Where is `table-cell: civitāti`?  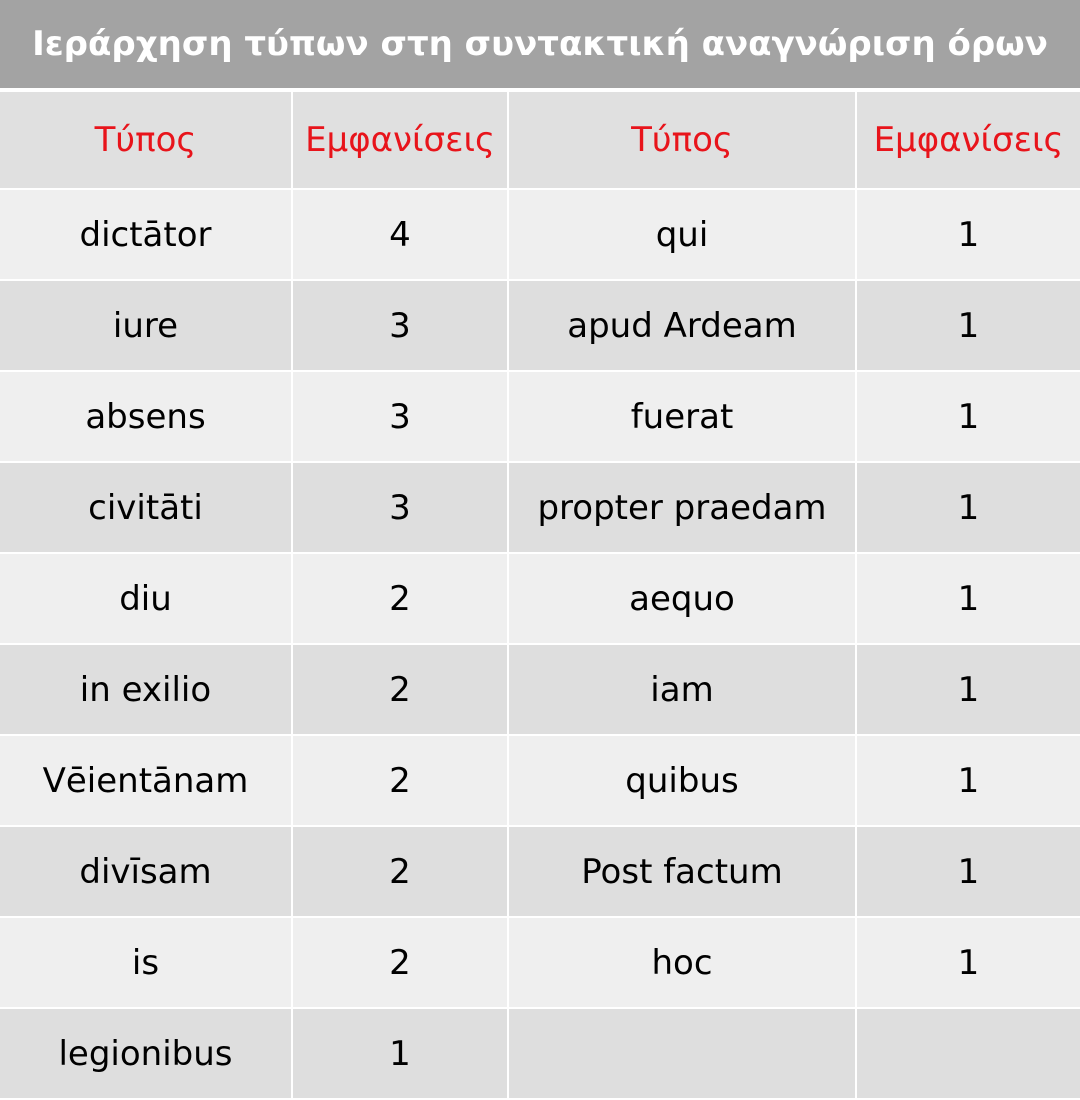
table-cell: civitāti is located at coordinates (146, 508).